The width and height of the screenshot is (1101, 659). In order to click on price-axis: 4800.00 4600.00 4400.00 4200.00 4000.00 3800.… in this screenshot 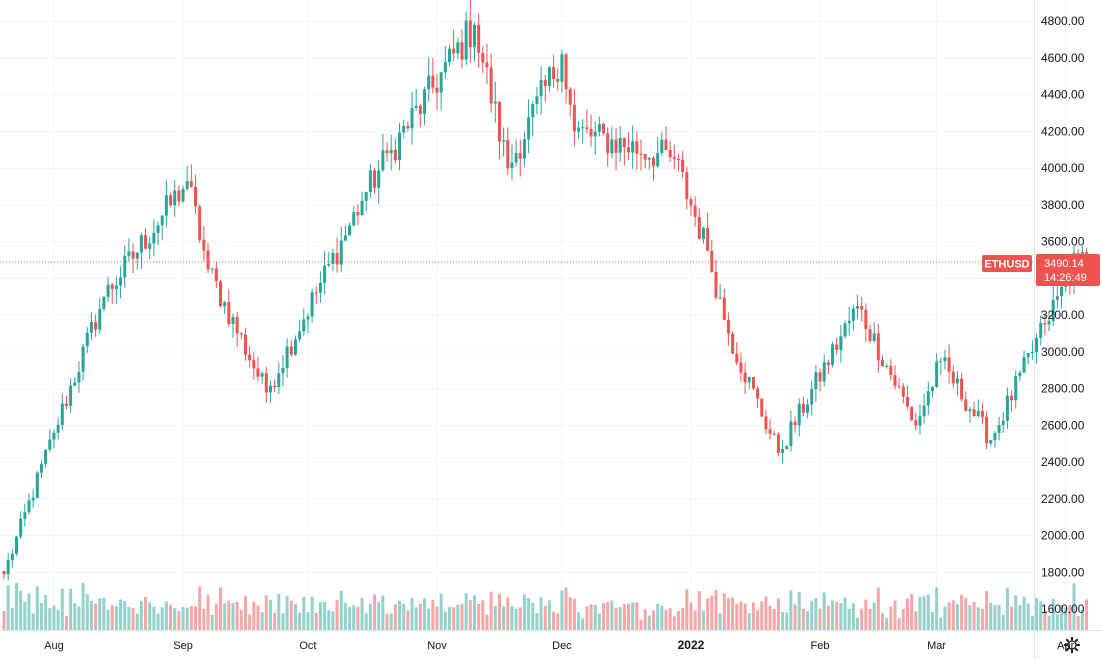, I will do `click(1063, 315)`.